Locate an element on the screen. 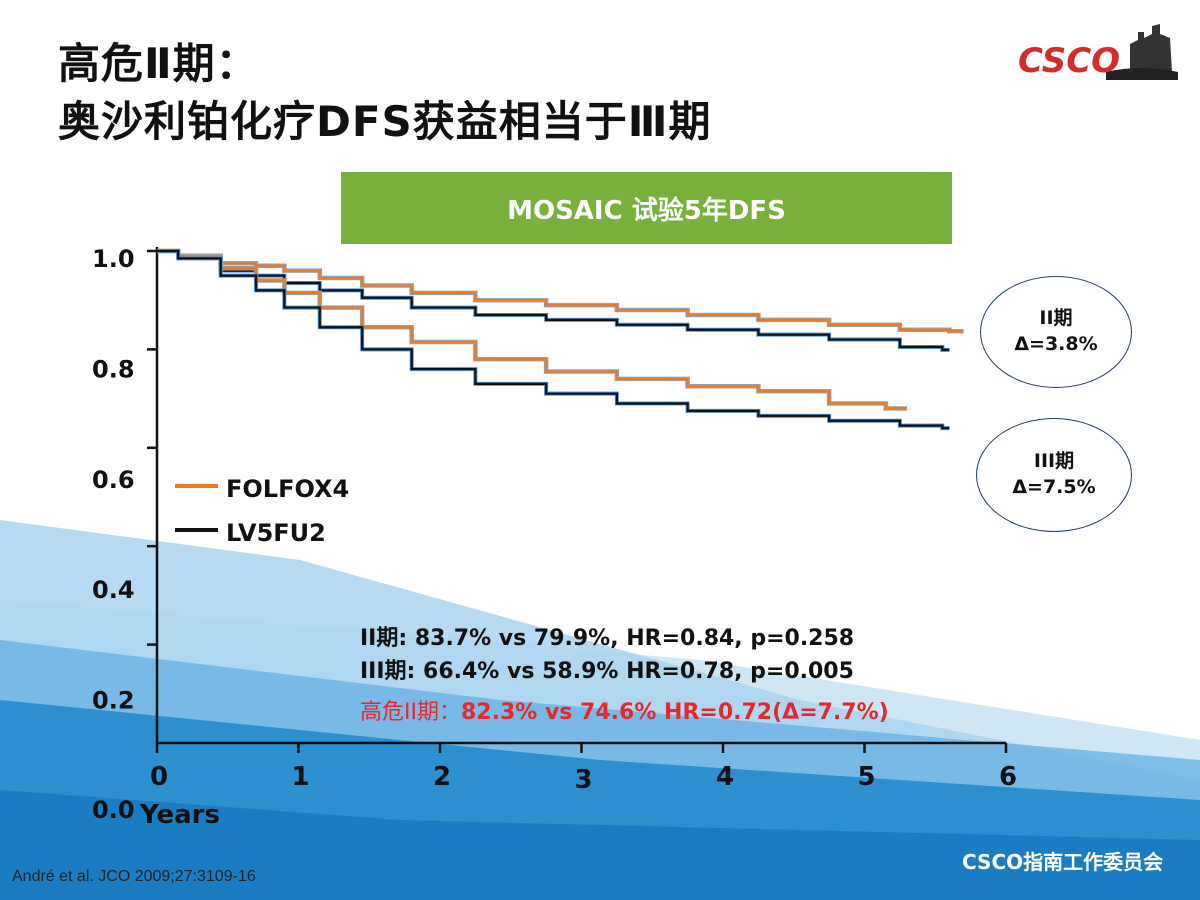  y-tick-label: 0.8 is located at coordinates (113, 369).